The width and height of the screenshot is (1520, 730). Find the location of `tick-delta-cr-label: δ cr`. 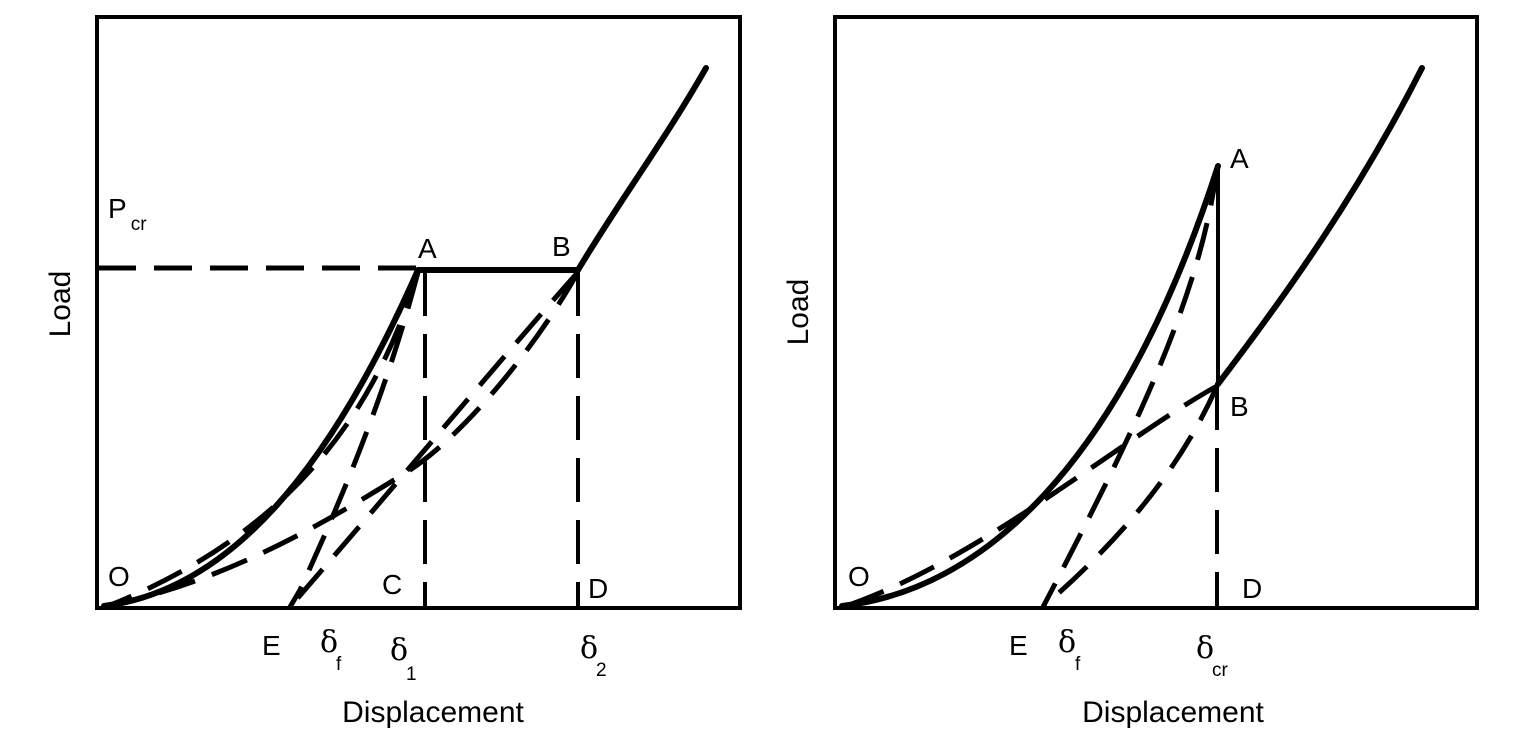

tick-delta-cr-label: δ cr is located at coordinates (1212, 656).